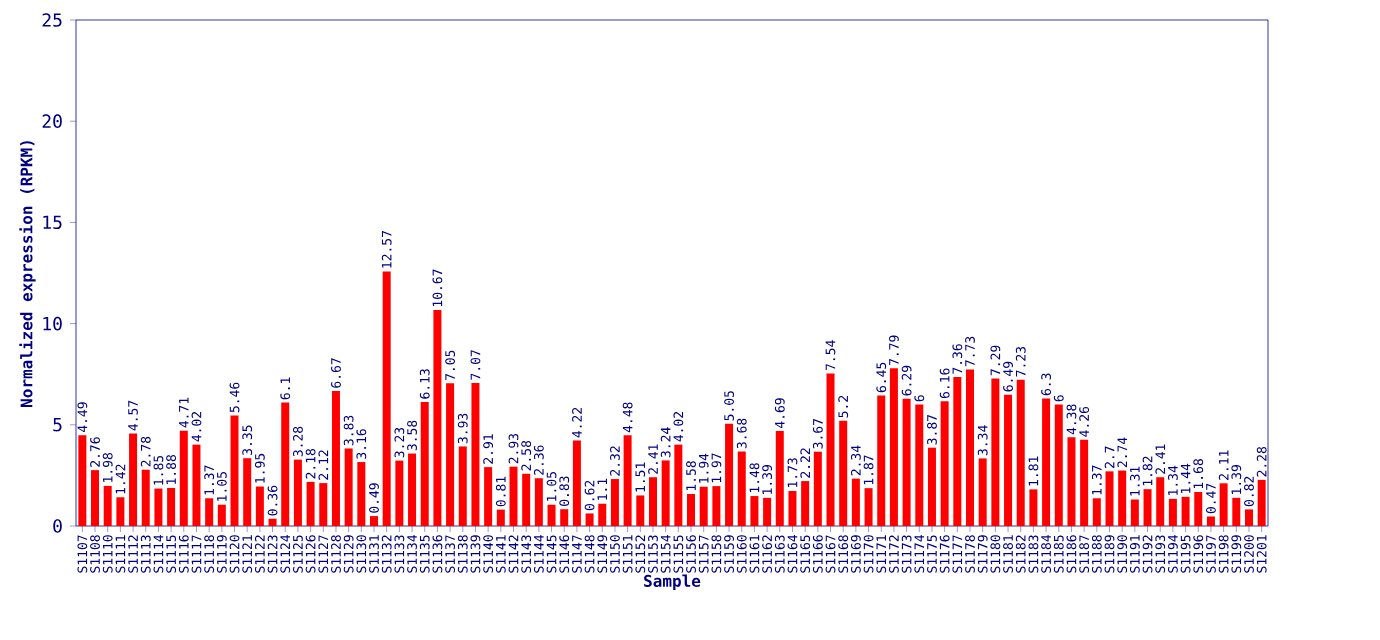 The width and height of the screenshot is (1380, 640). I want to click on y-tick-label: 25, so click(52, 20).